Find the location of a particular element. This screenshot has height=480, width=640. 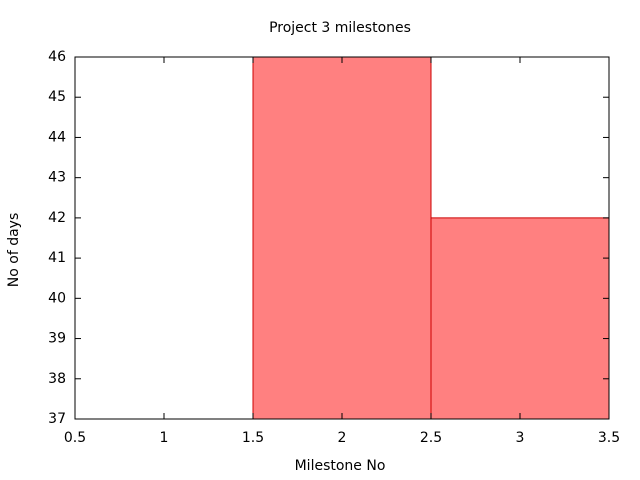

x-tick-label: 3.5 is located at coordinates (609, 438).